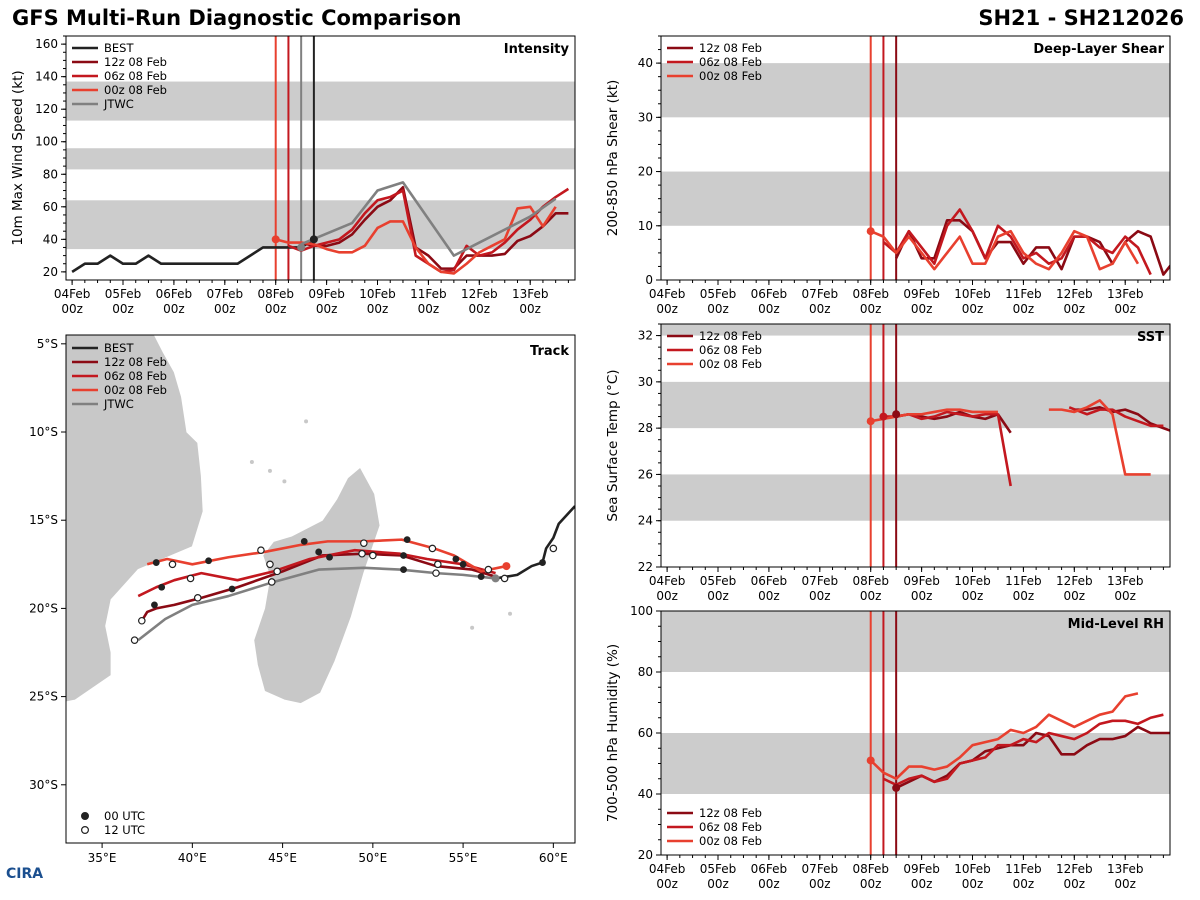 The height and width of the screenshot is (900, 1200). I want to click on track-legend-label: JTWC, so click(118, 404).